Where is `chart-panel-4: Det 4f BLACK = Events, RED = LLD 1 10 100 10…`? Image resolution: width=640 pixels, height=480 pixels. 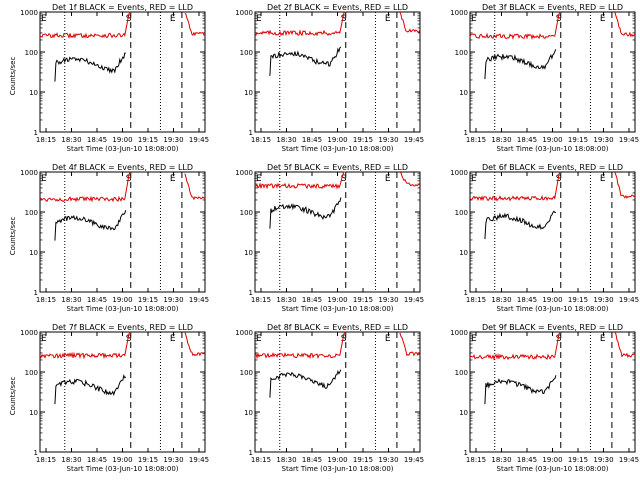
chart-panel-4: Det 4f BLACK = Events, RED = LLD 1 10 100 10… is located at coordinates (109, 238).